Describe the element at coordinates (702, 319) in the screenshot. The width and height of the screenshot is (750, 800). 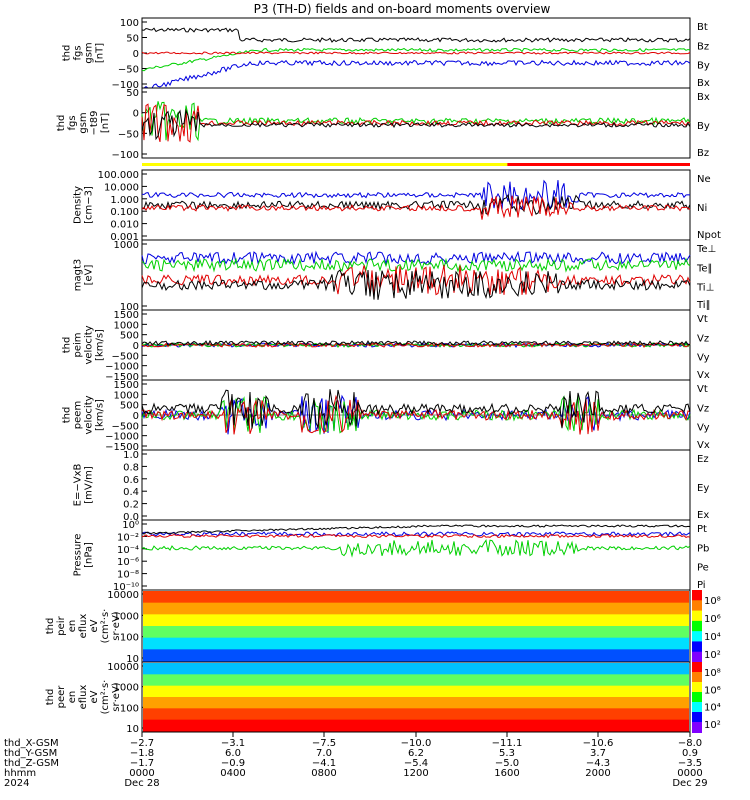
I see `legend-Vt: Vt` at that location.